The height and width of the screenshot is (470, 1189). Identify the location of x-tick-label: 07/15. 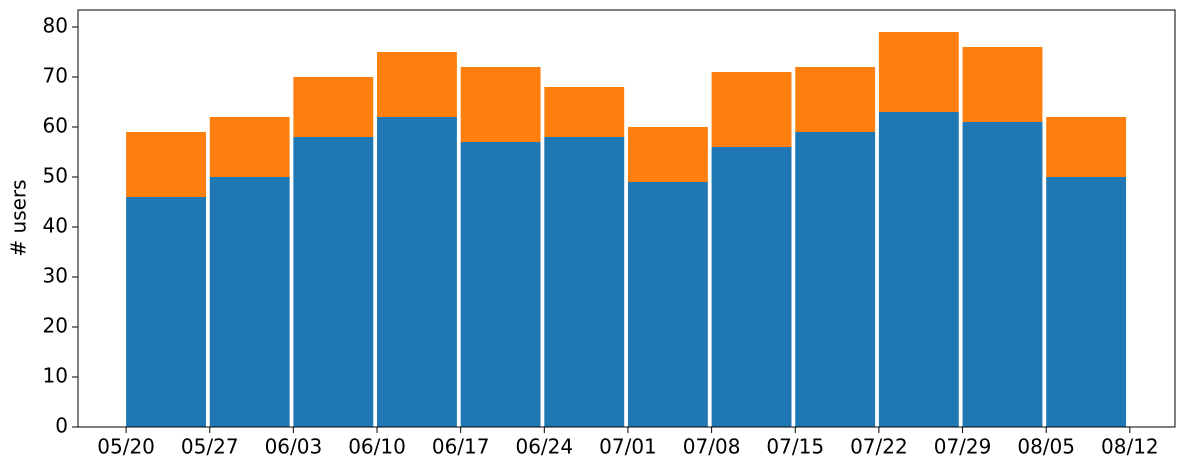
(795, 447).